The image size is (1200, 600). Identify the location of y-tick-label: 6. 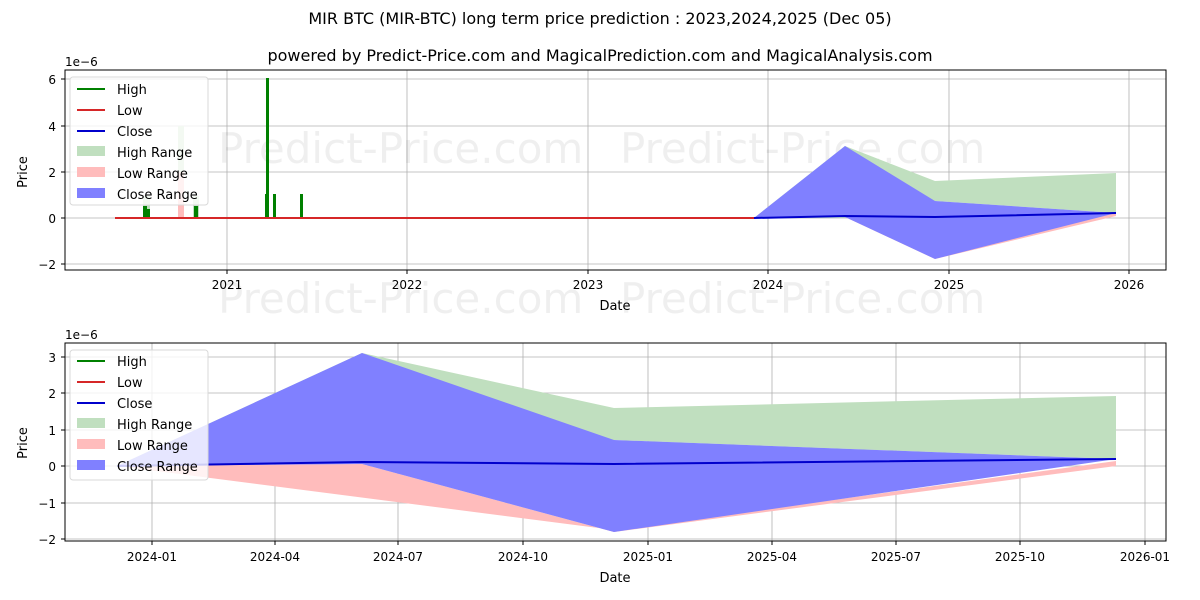
(52, 80).